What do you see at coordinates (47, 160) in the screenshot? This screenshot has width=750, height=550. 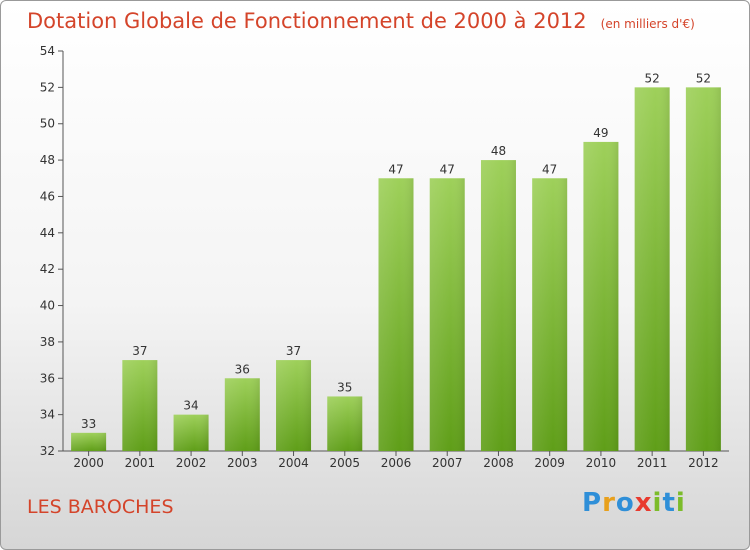 I see `y-tick-label: 48` at bounding box center [47, 160].